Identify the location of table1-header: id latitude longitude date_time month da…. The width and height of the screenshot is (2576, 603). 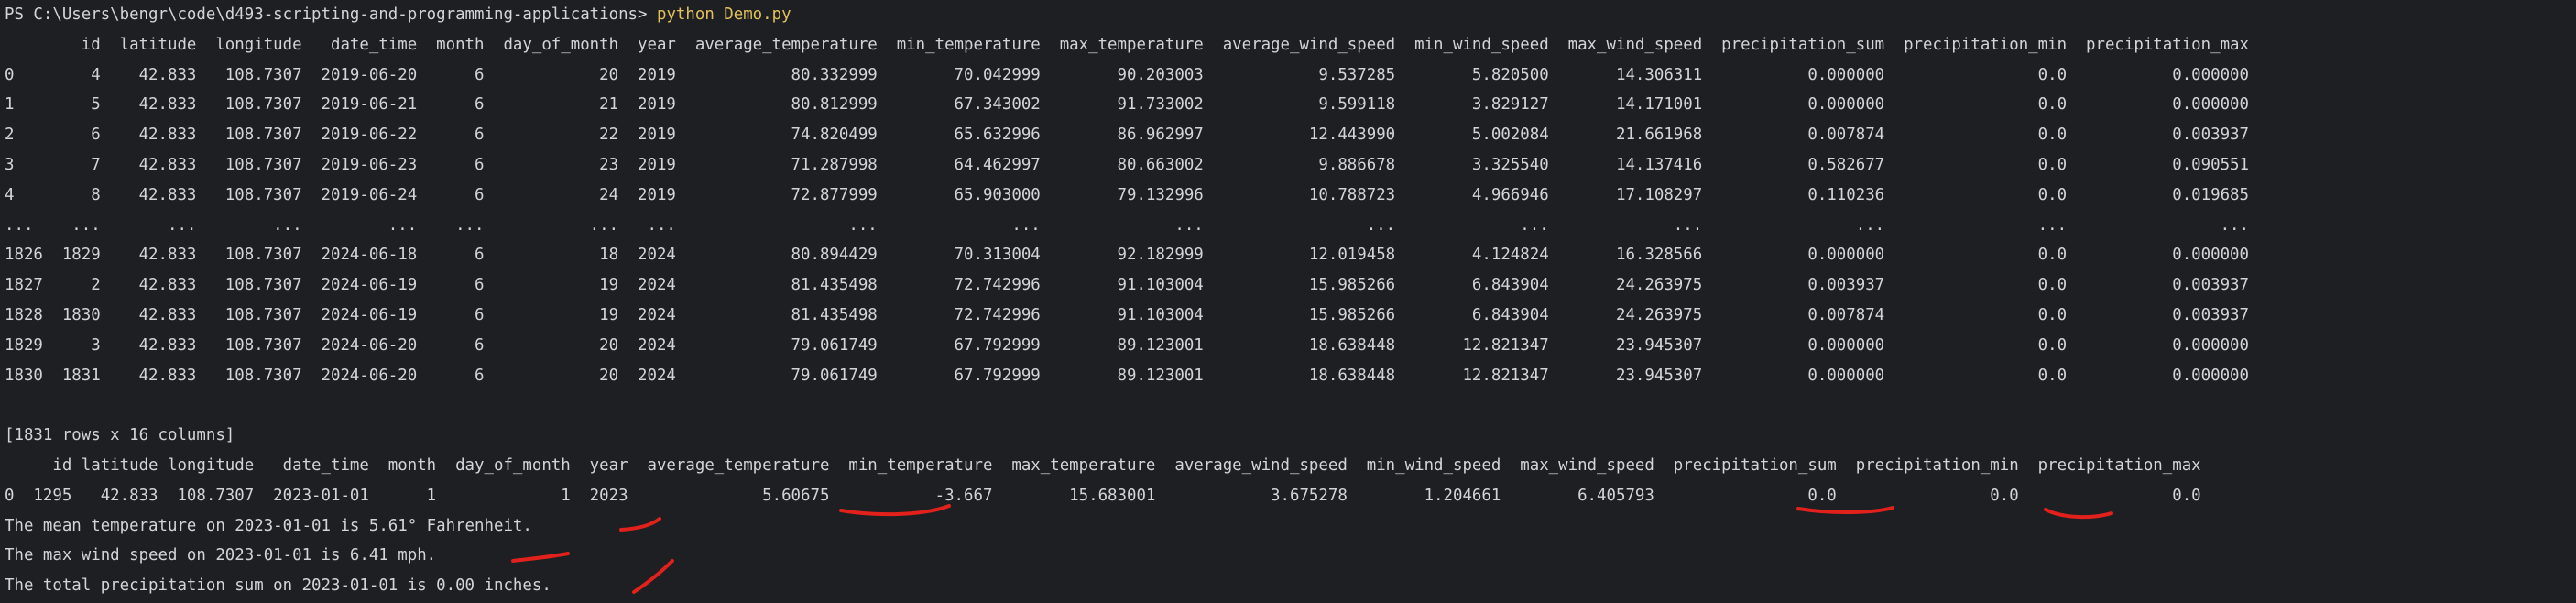
(1127, 44).